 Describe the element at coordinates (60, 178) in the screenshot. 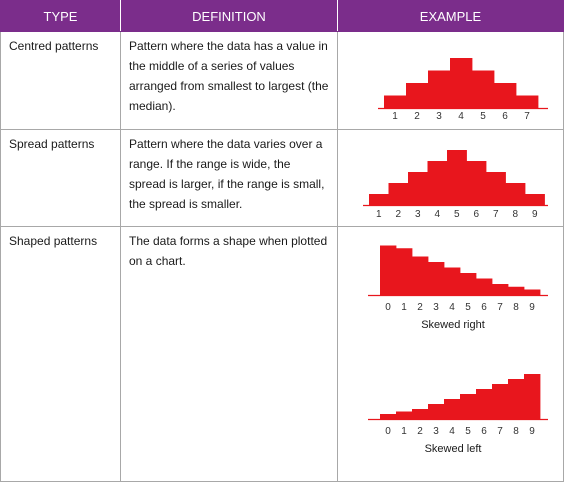

I see `row-type: Spread patterns` at that location.